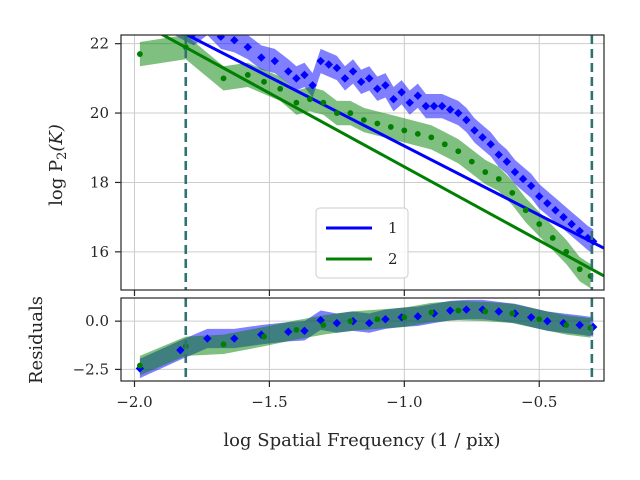 This screenshot has height=480, width=640. I want to click on x-tick-label: −1.5, so click(269, 402).